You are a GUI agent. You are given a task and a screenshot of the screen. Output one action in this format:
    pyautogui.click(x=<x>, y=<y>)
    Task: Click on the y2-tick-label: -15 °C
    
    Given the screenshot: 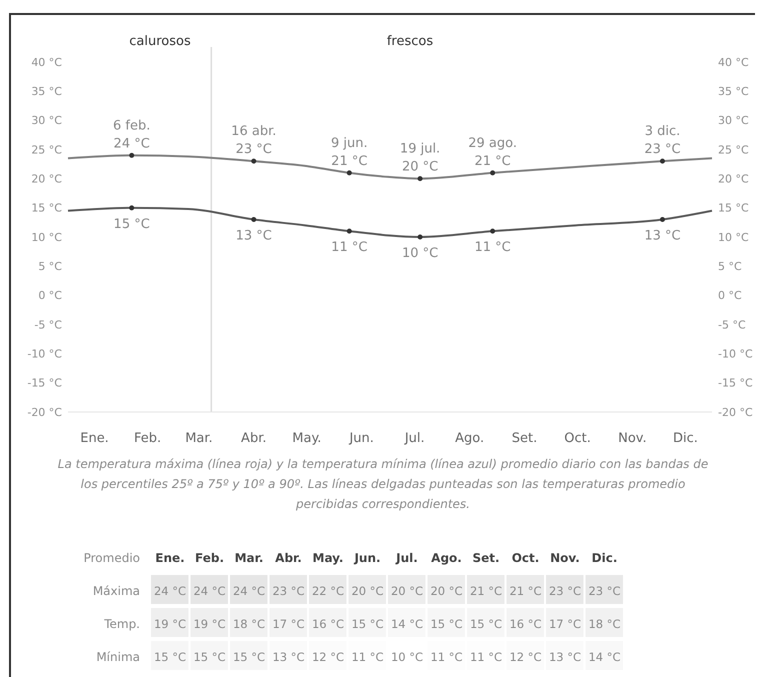 What is the action you would take?
    pyautogui.click(x=735, y=383)
    